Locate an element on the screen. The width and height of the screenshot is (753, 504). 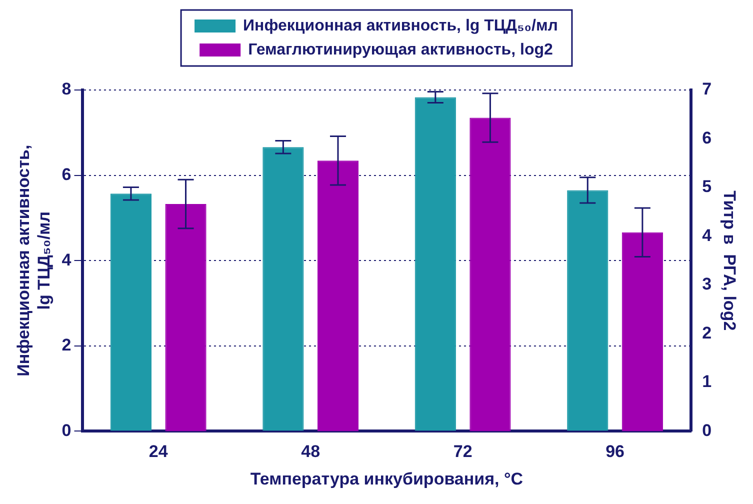
x-axis-title: Температура инкубирования, °C is located at coordinates (387, 478).